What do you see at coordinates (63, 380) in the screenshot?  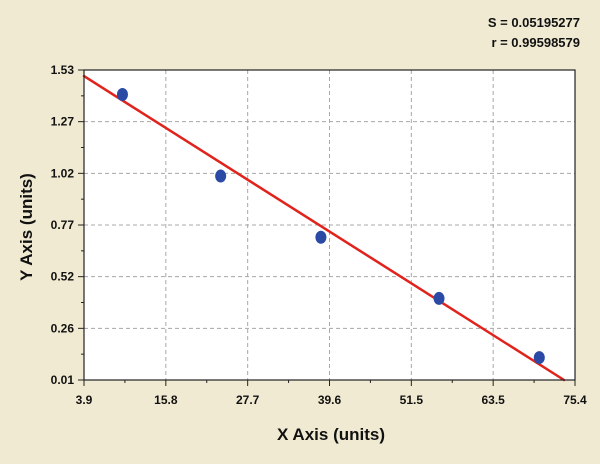 I see `y-tick-label: 0.01` at bounding box center [63, 380].